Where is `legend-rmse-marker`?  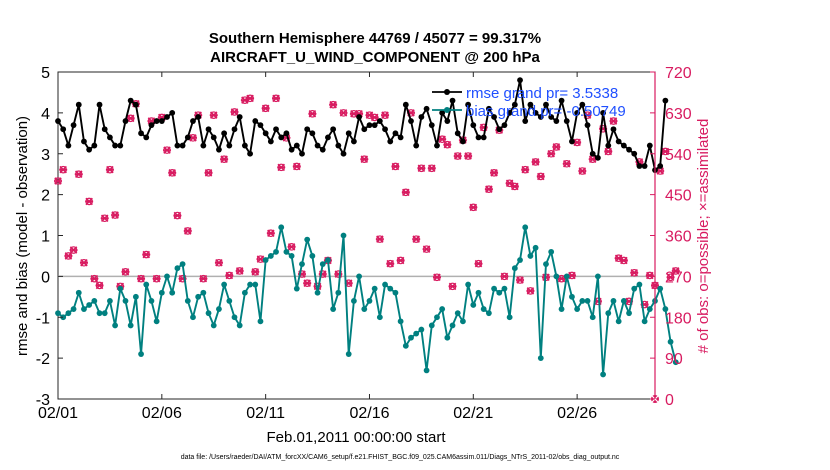
legend-rmse-marker is located at coordinates (447, 92).